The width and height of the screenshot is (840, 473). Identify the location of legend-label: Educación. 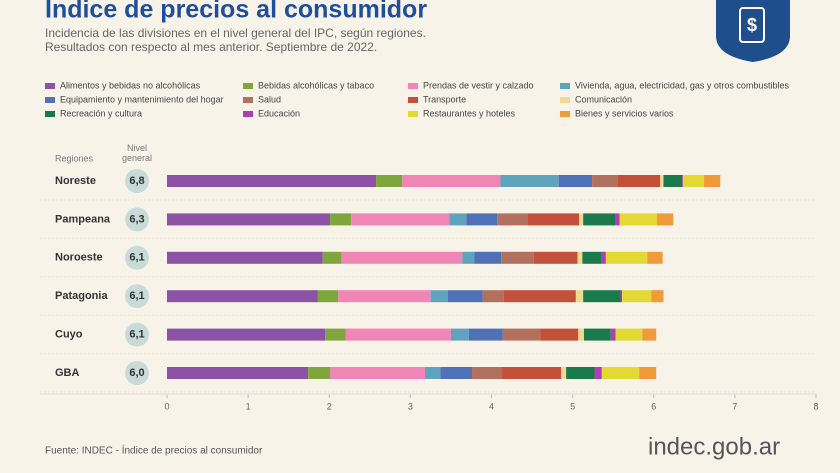
(279, 113).